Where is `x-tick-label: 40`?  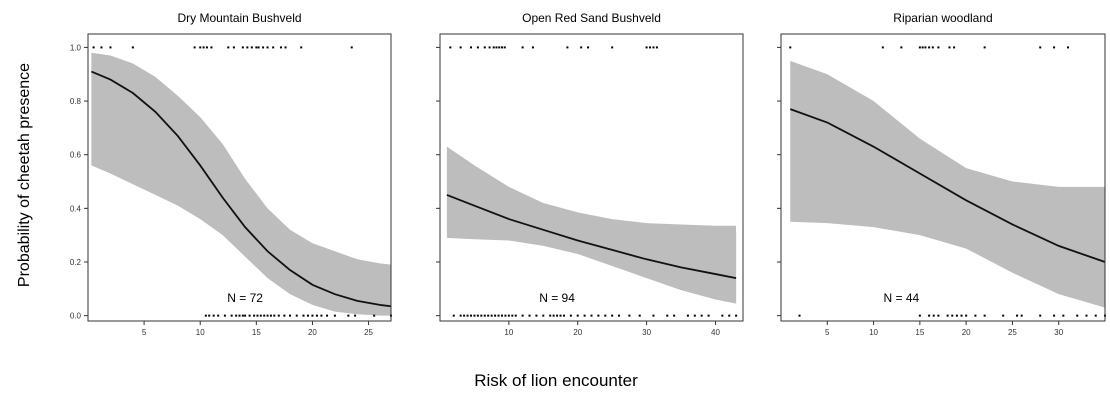
x-tick-label: 40 is located at coordinates (715, 332).